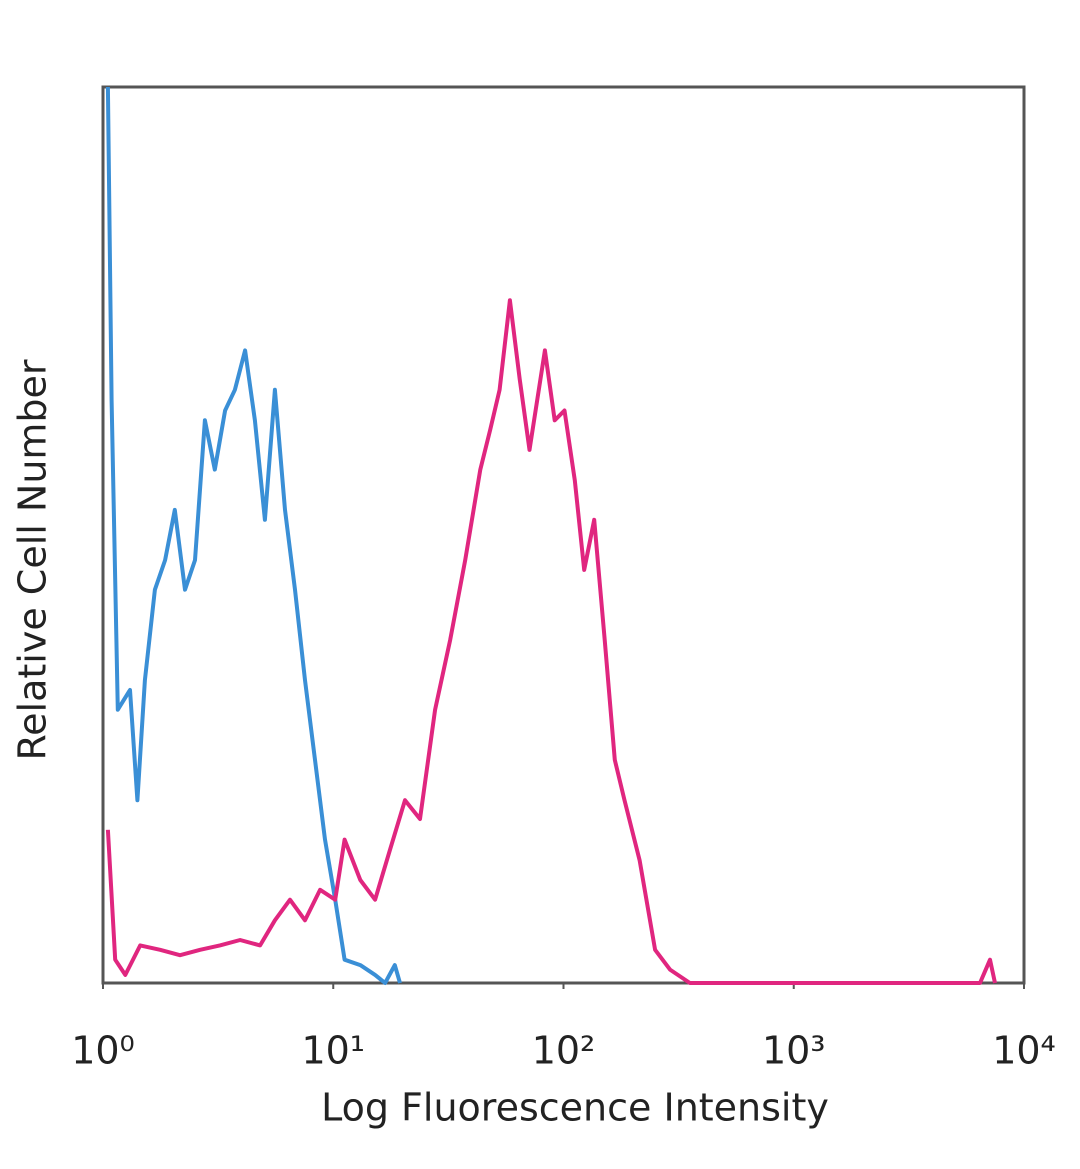 This screenshot has height=1169, width=1080. Describe the element at coordinates (575, 1108) in the screenshot. I see `x-axis-label: Log Fluorescence Intensity` at that location.